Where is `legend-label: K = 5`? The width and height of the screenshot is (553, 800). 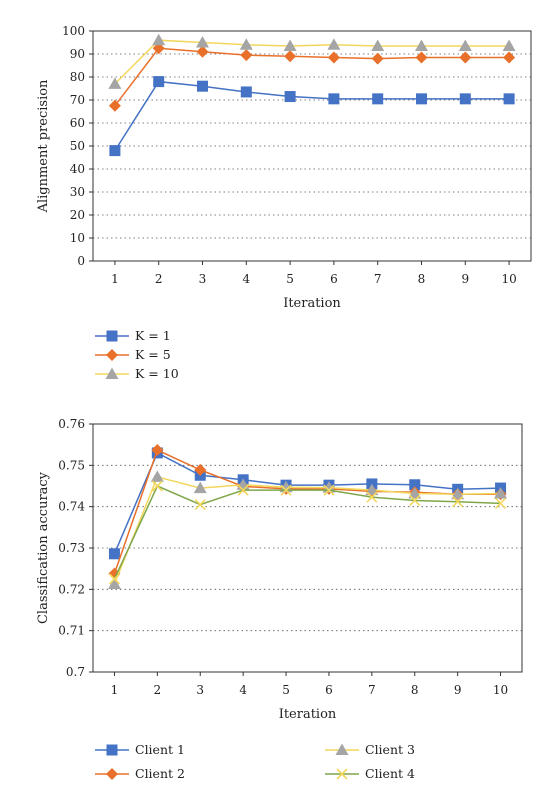 legend-label: K = 5 is located at coordinates (153, 354).